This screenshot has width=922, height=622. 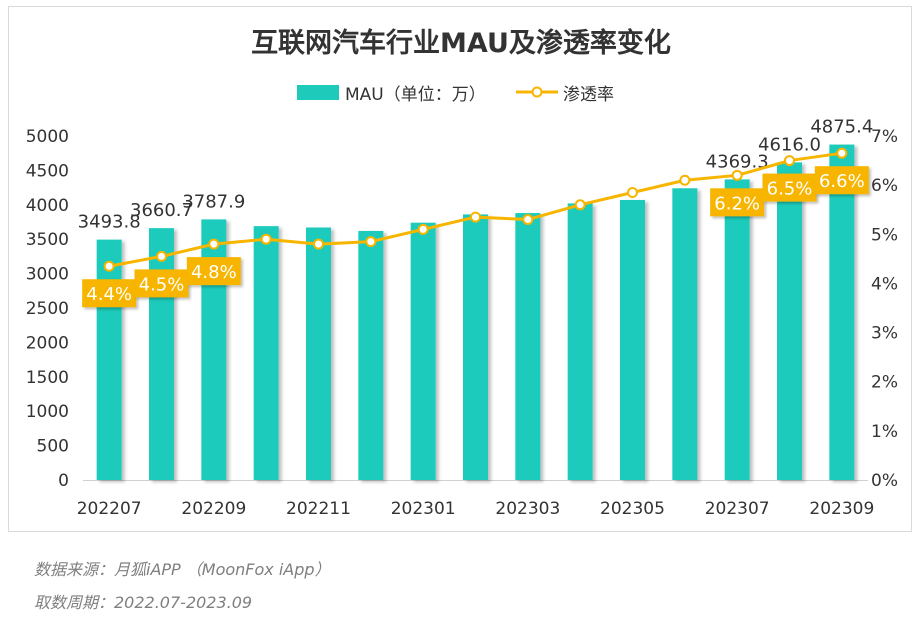 What do you see at coordinates (884, 432) in the screenshot?
I see `right-tick-label: 1%` at bounding box center [884, 432].